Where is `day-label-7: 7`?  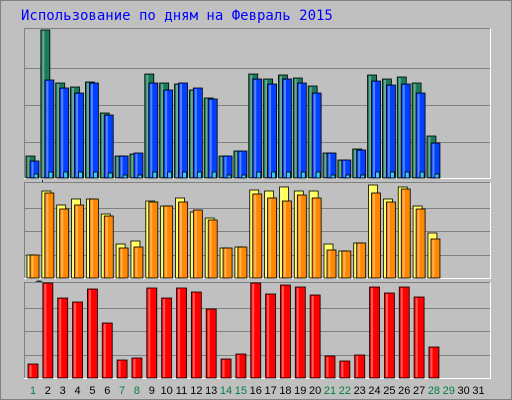 day-label-7: 7 is located at coordinates (122, 391).